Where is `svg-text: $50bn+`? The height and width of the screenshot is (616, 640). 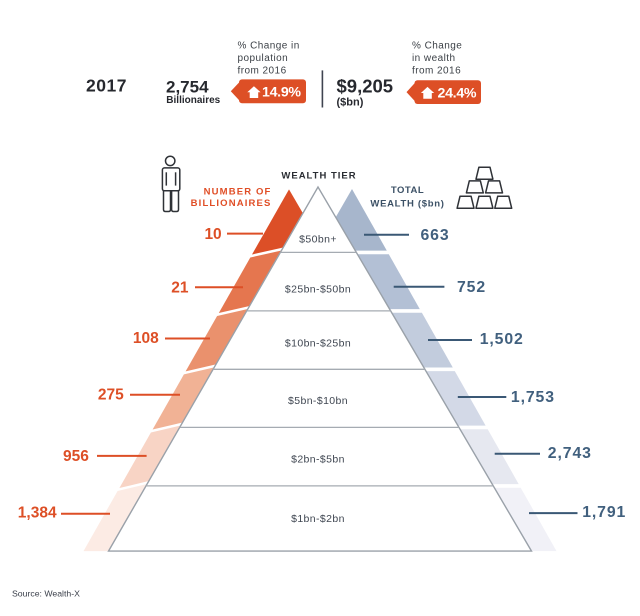
svg-text: $50bn+ is located at coordinates (318, 240).